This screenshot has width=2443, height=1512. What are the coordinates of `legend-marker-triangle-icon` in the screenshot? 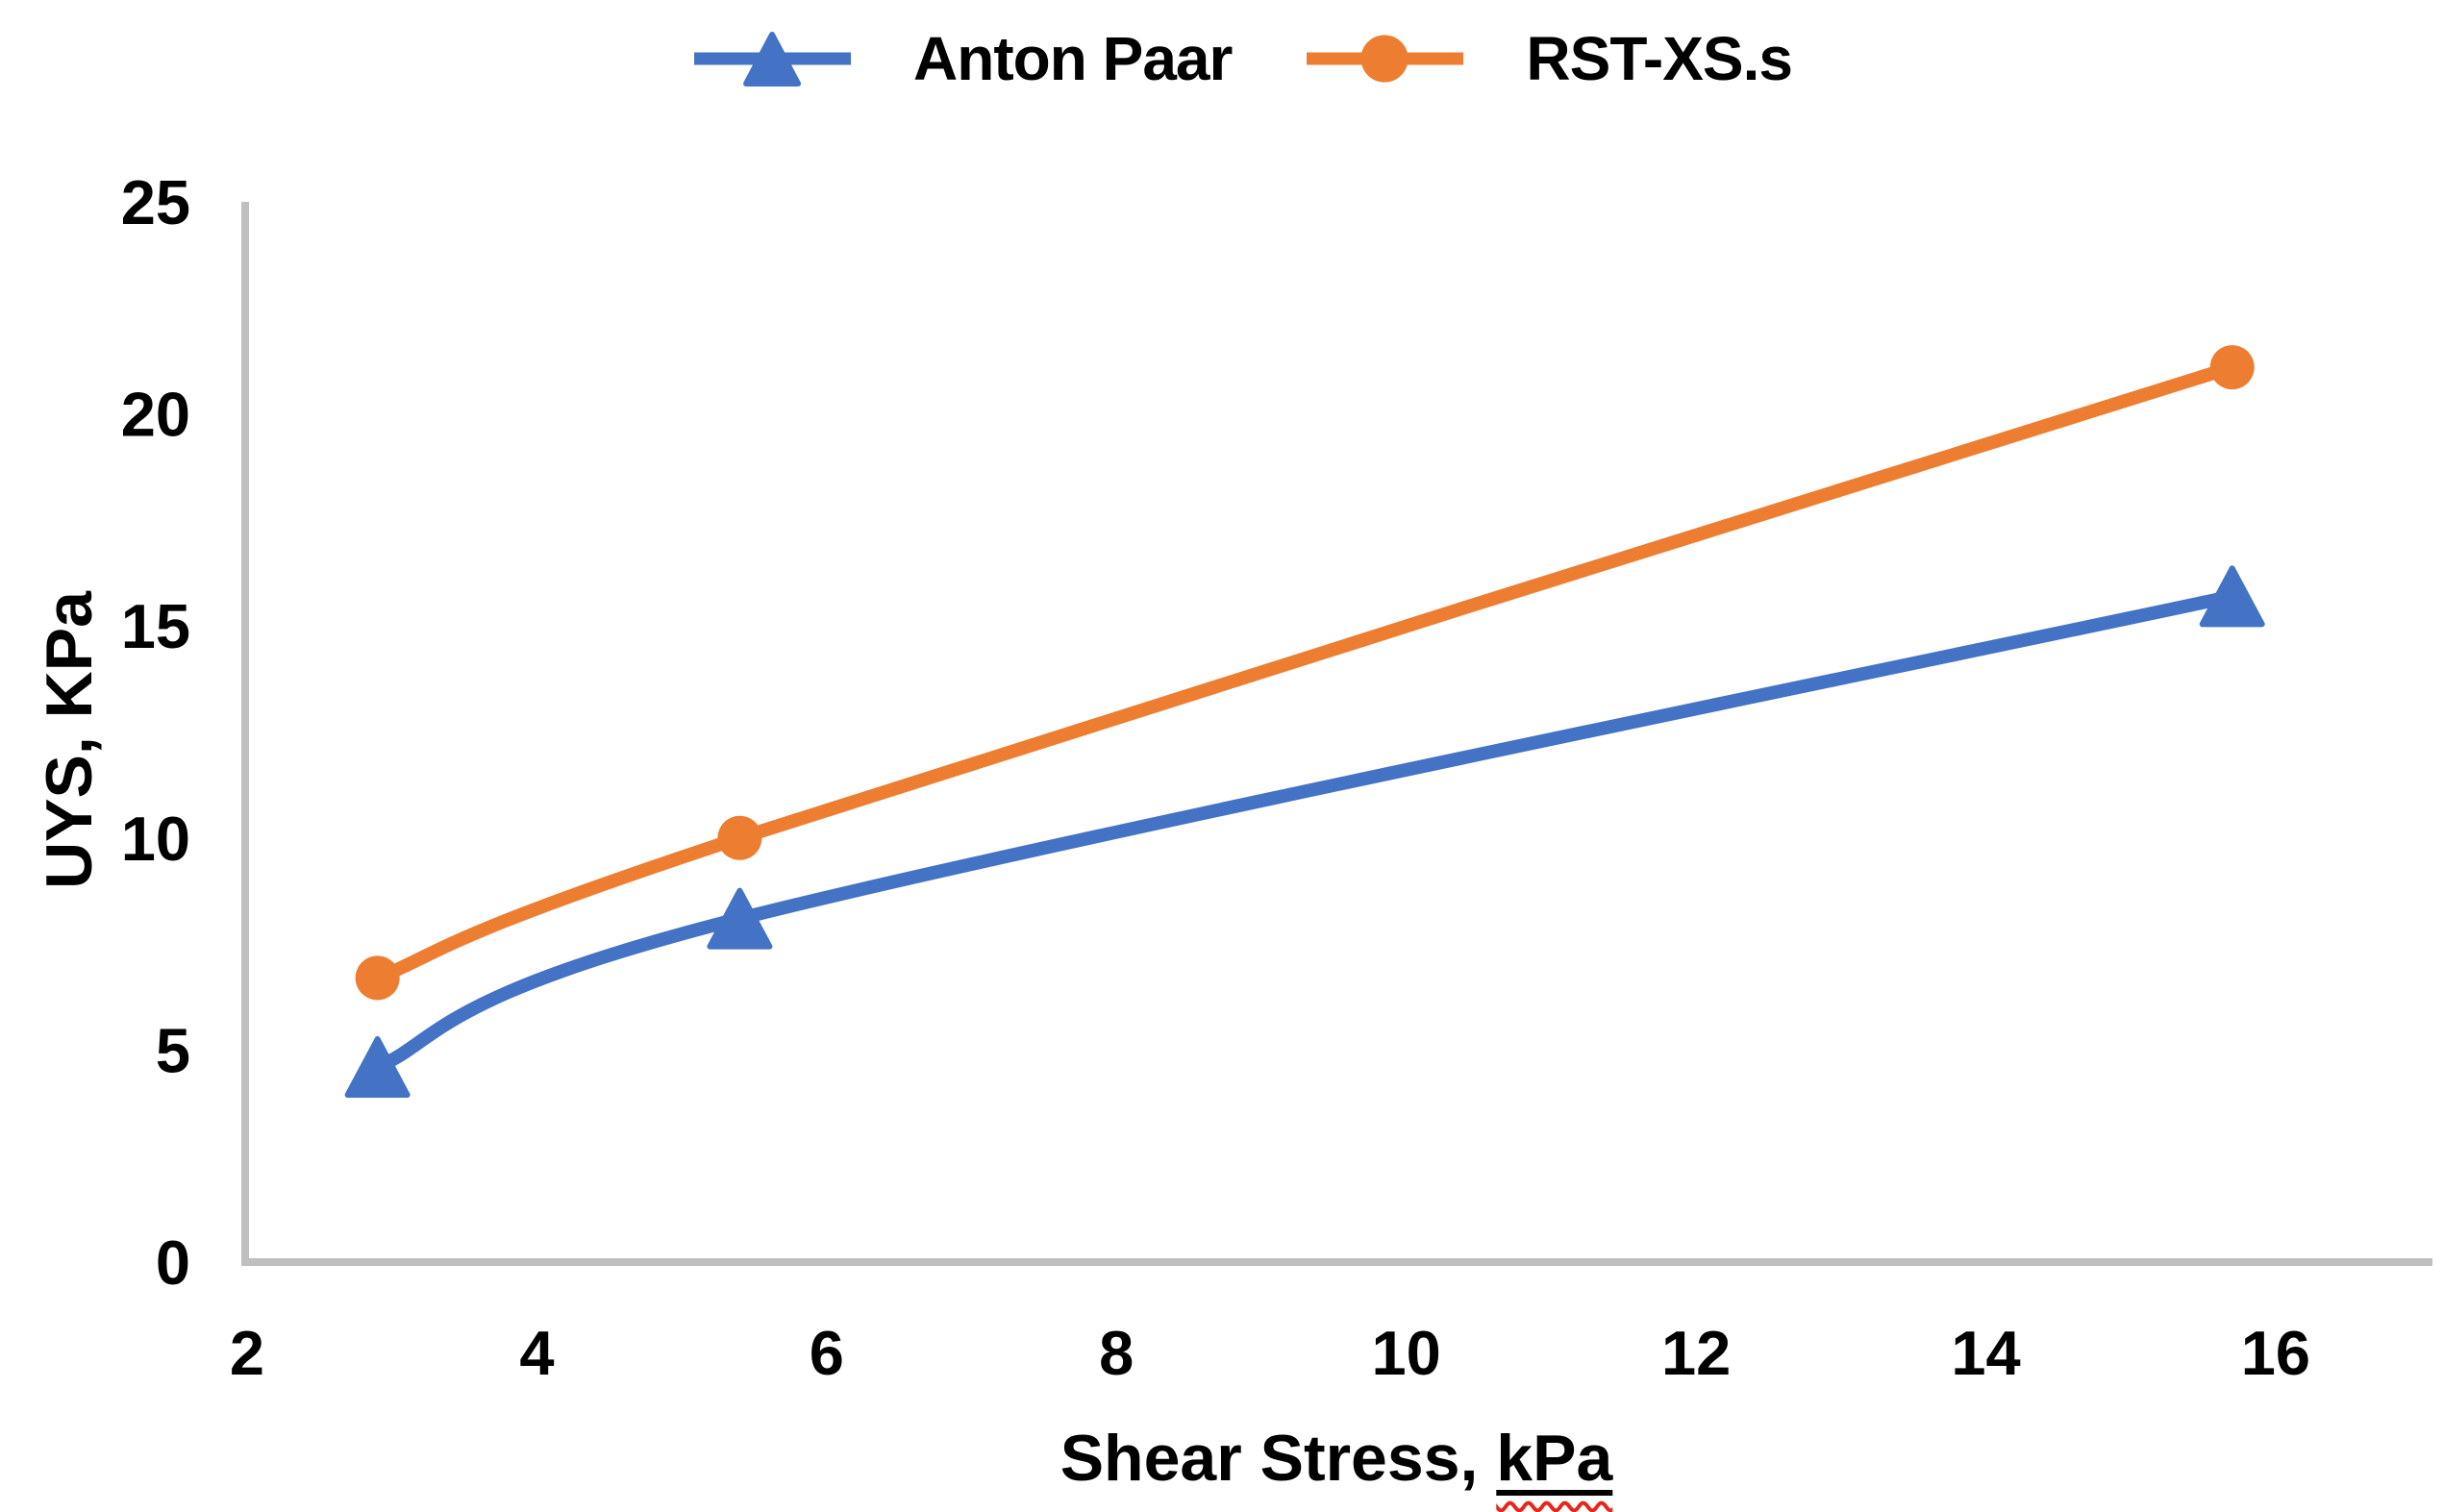 It's located at (772, 59).